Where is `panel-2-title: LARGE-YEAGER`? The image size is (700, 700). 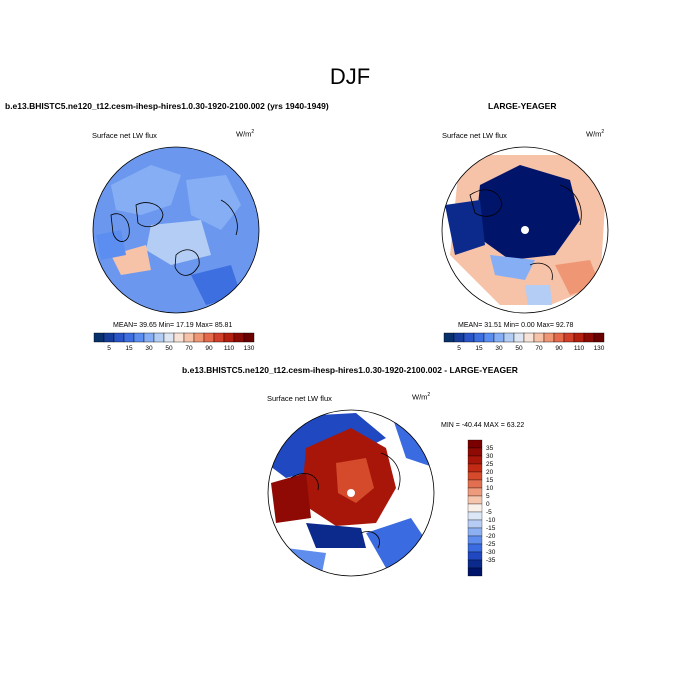
panel-2-title: LARGE-YEAGER is located at coordinates (522, 106).